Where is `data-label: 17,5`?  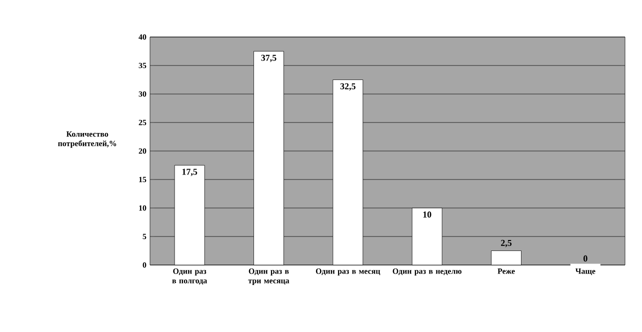 data-label: 17,5 is located at coordinates (190, 172).